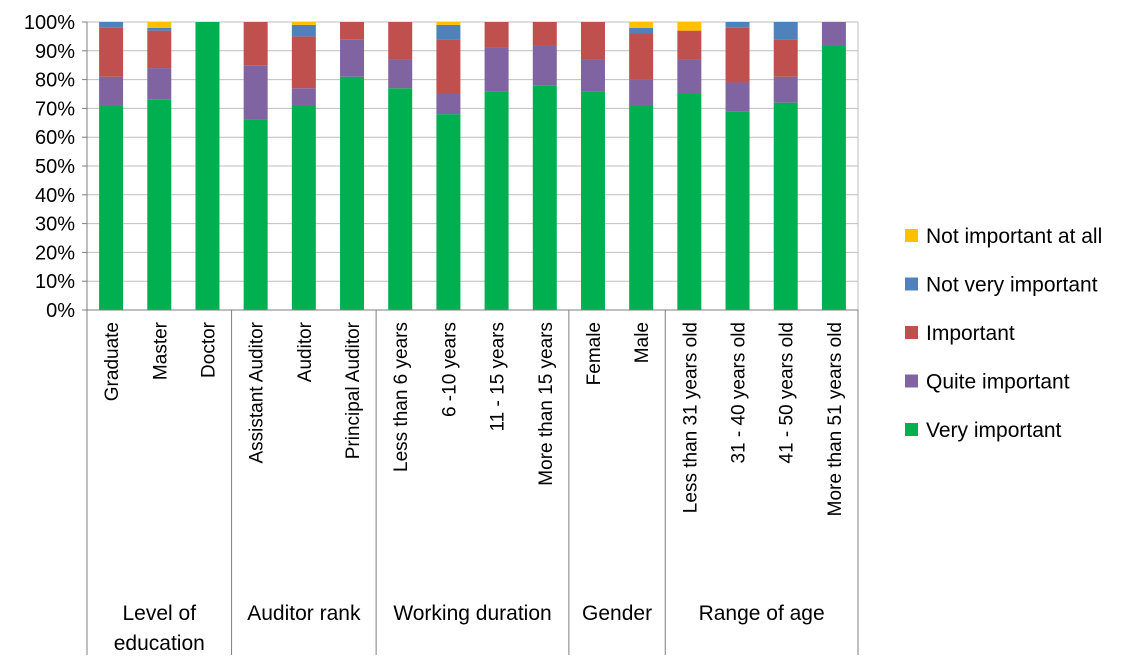 The height and width of the screenshot is (660, 1143). What do you see at coordinates (208, 349) in the screenshot?
I see `category-label: Doctor` at bounding box center [208, 349].